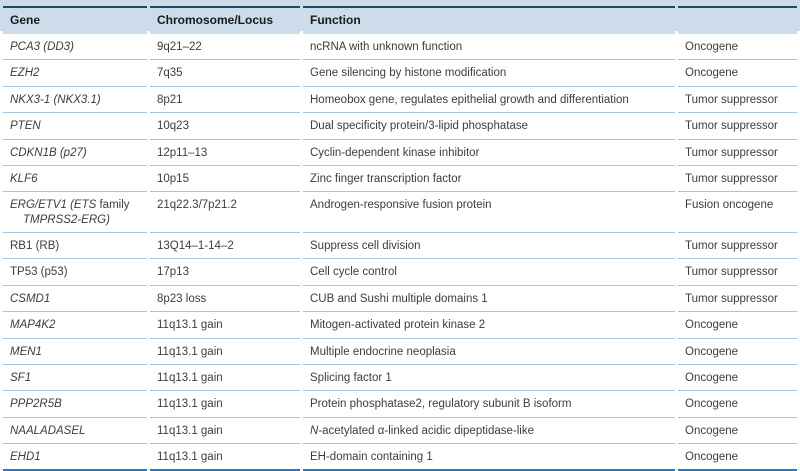 The image size is (800, 471). Describe the element at coordinates (489, 20) in the screenshot. I see `column-header-function: Function` at that location.